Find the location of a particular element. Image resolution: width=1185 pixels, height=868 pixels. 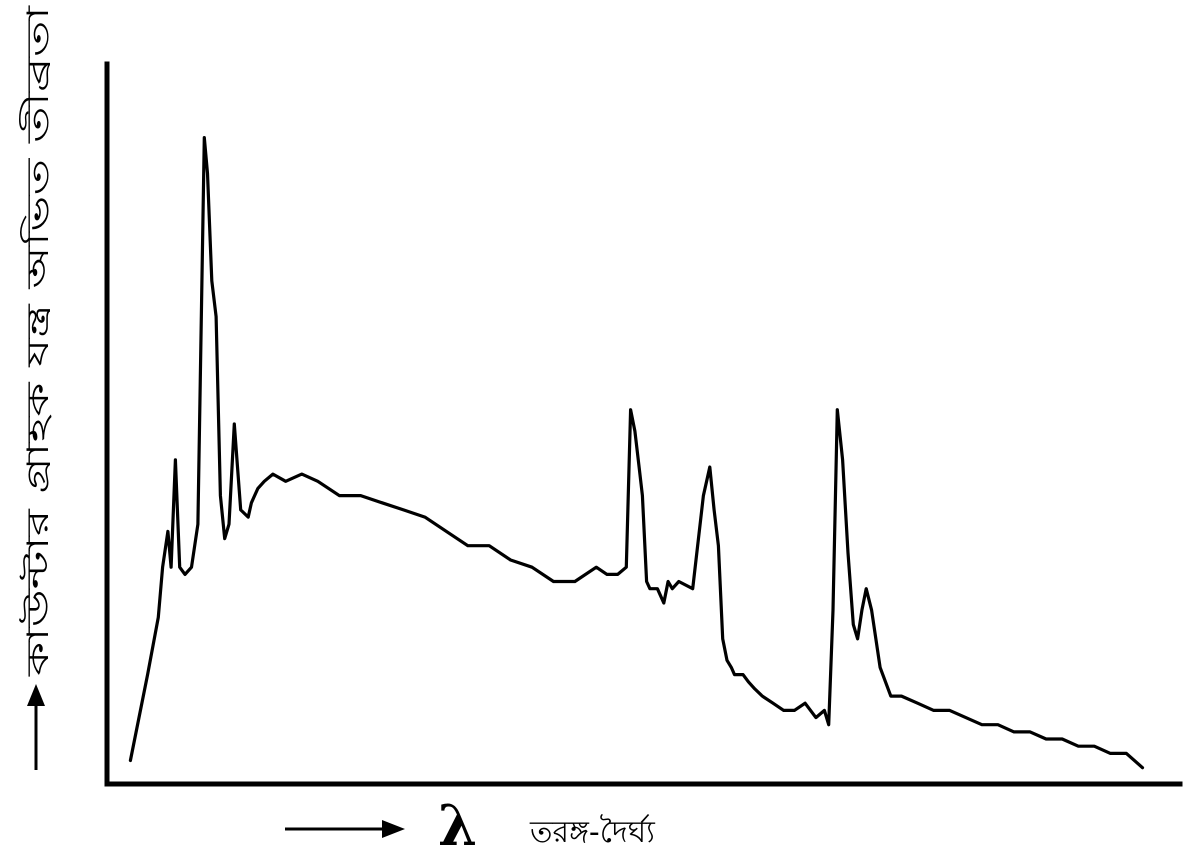

y-label-arrow-head-icon is located at coordinates (36, 695).